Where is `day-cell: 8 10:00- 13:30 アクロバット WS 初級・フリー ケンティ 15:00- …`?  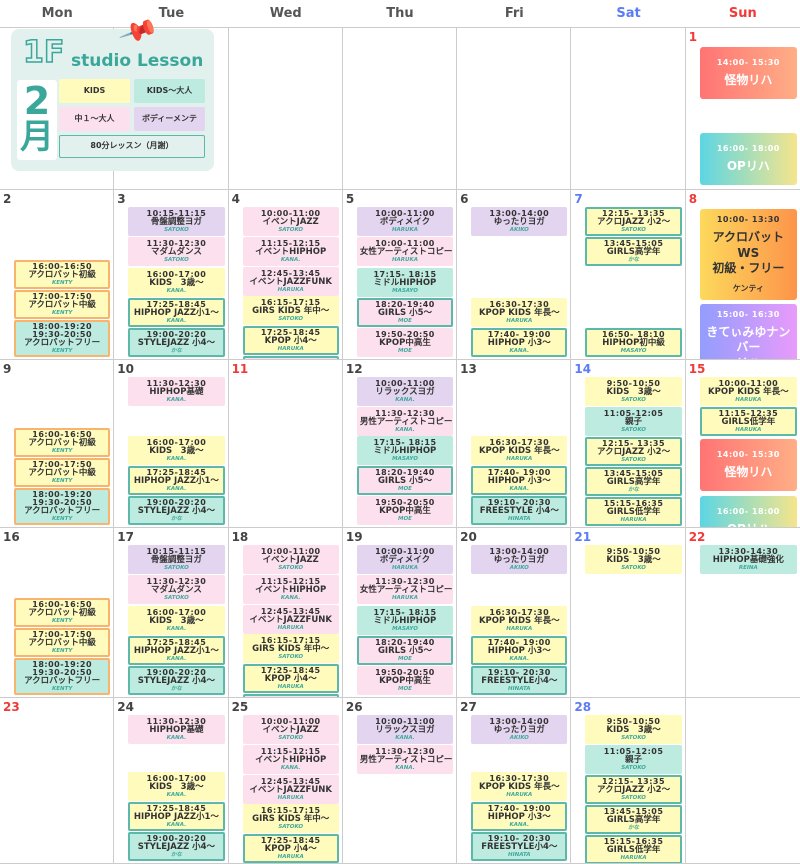
day-cell: 8 10:00- 13:30 アクロバット WS 初級・フリー ケンティ 15:00- … is located at coordinates (742, 275).